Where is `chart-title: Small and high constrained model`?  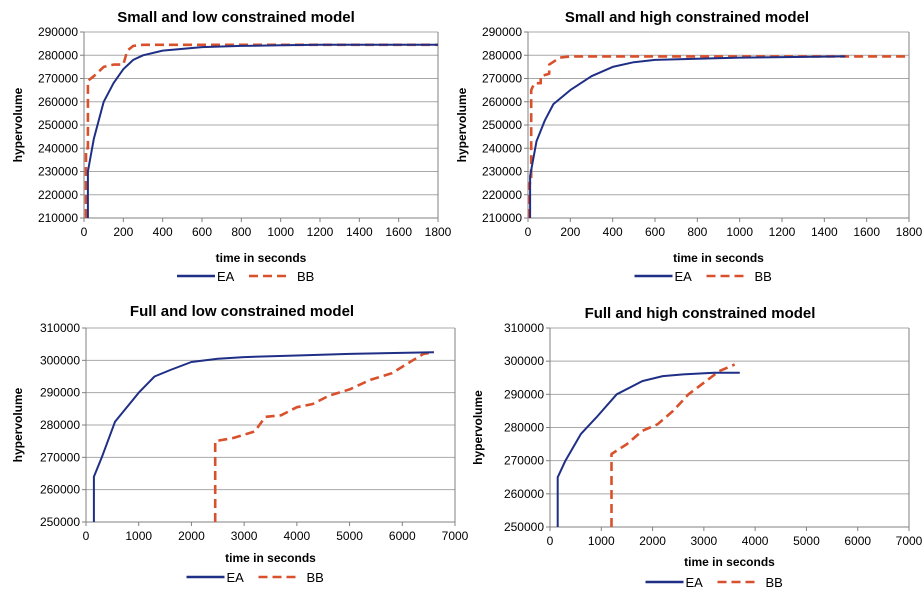 chart-title: Small and high constrained model is located at coordinates (687, 17).